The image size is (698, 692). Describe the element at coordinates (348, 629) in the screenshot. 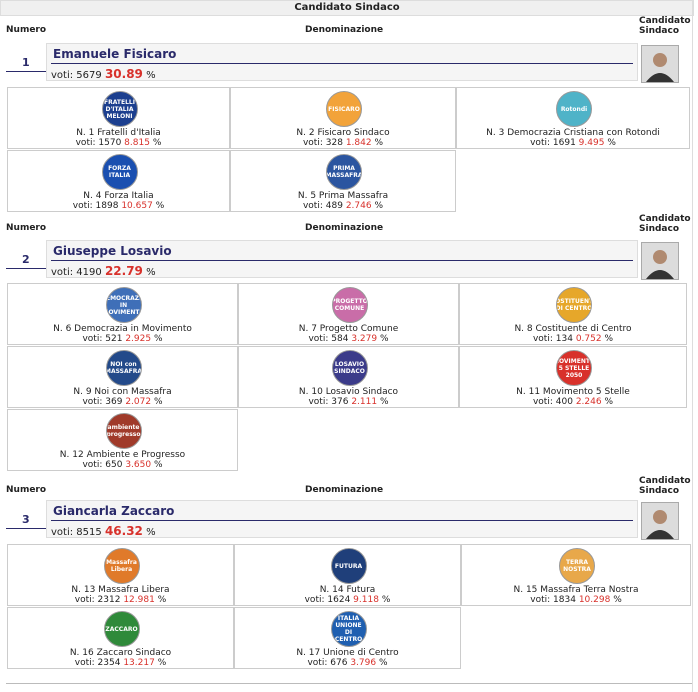

I see `party-logo-icon: ITALIA UNIONE DI CENTRO` at that location.